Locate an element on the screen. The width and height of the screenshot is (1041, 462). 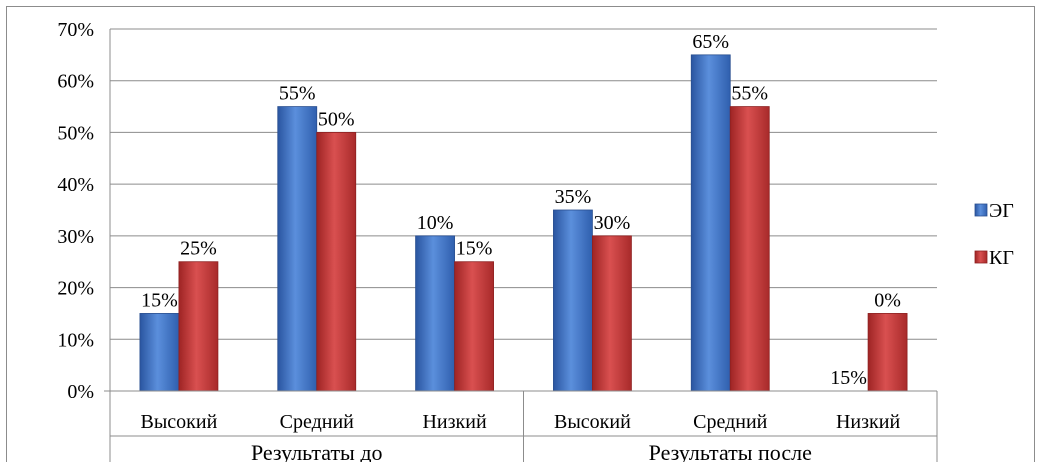
data-label: 25% is located at coordinates (198, 249).